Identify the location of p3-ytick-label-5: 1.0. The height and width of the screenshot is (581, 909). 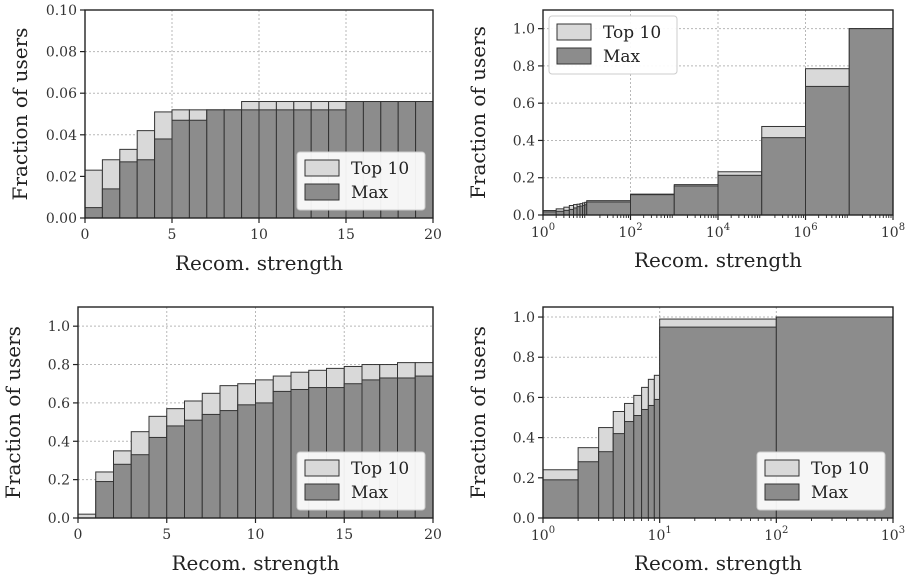
(59, 327).